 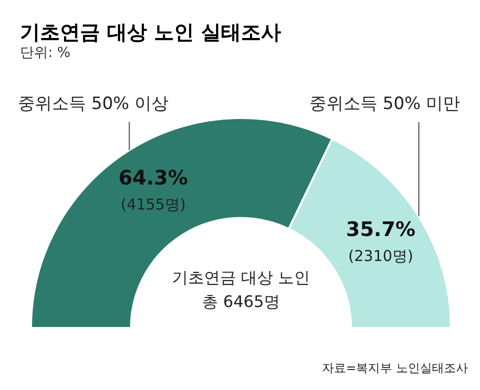 I want to click on slice-label: 중위소득 50% 미만, so click(x=384, y=104).